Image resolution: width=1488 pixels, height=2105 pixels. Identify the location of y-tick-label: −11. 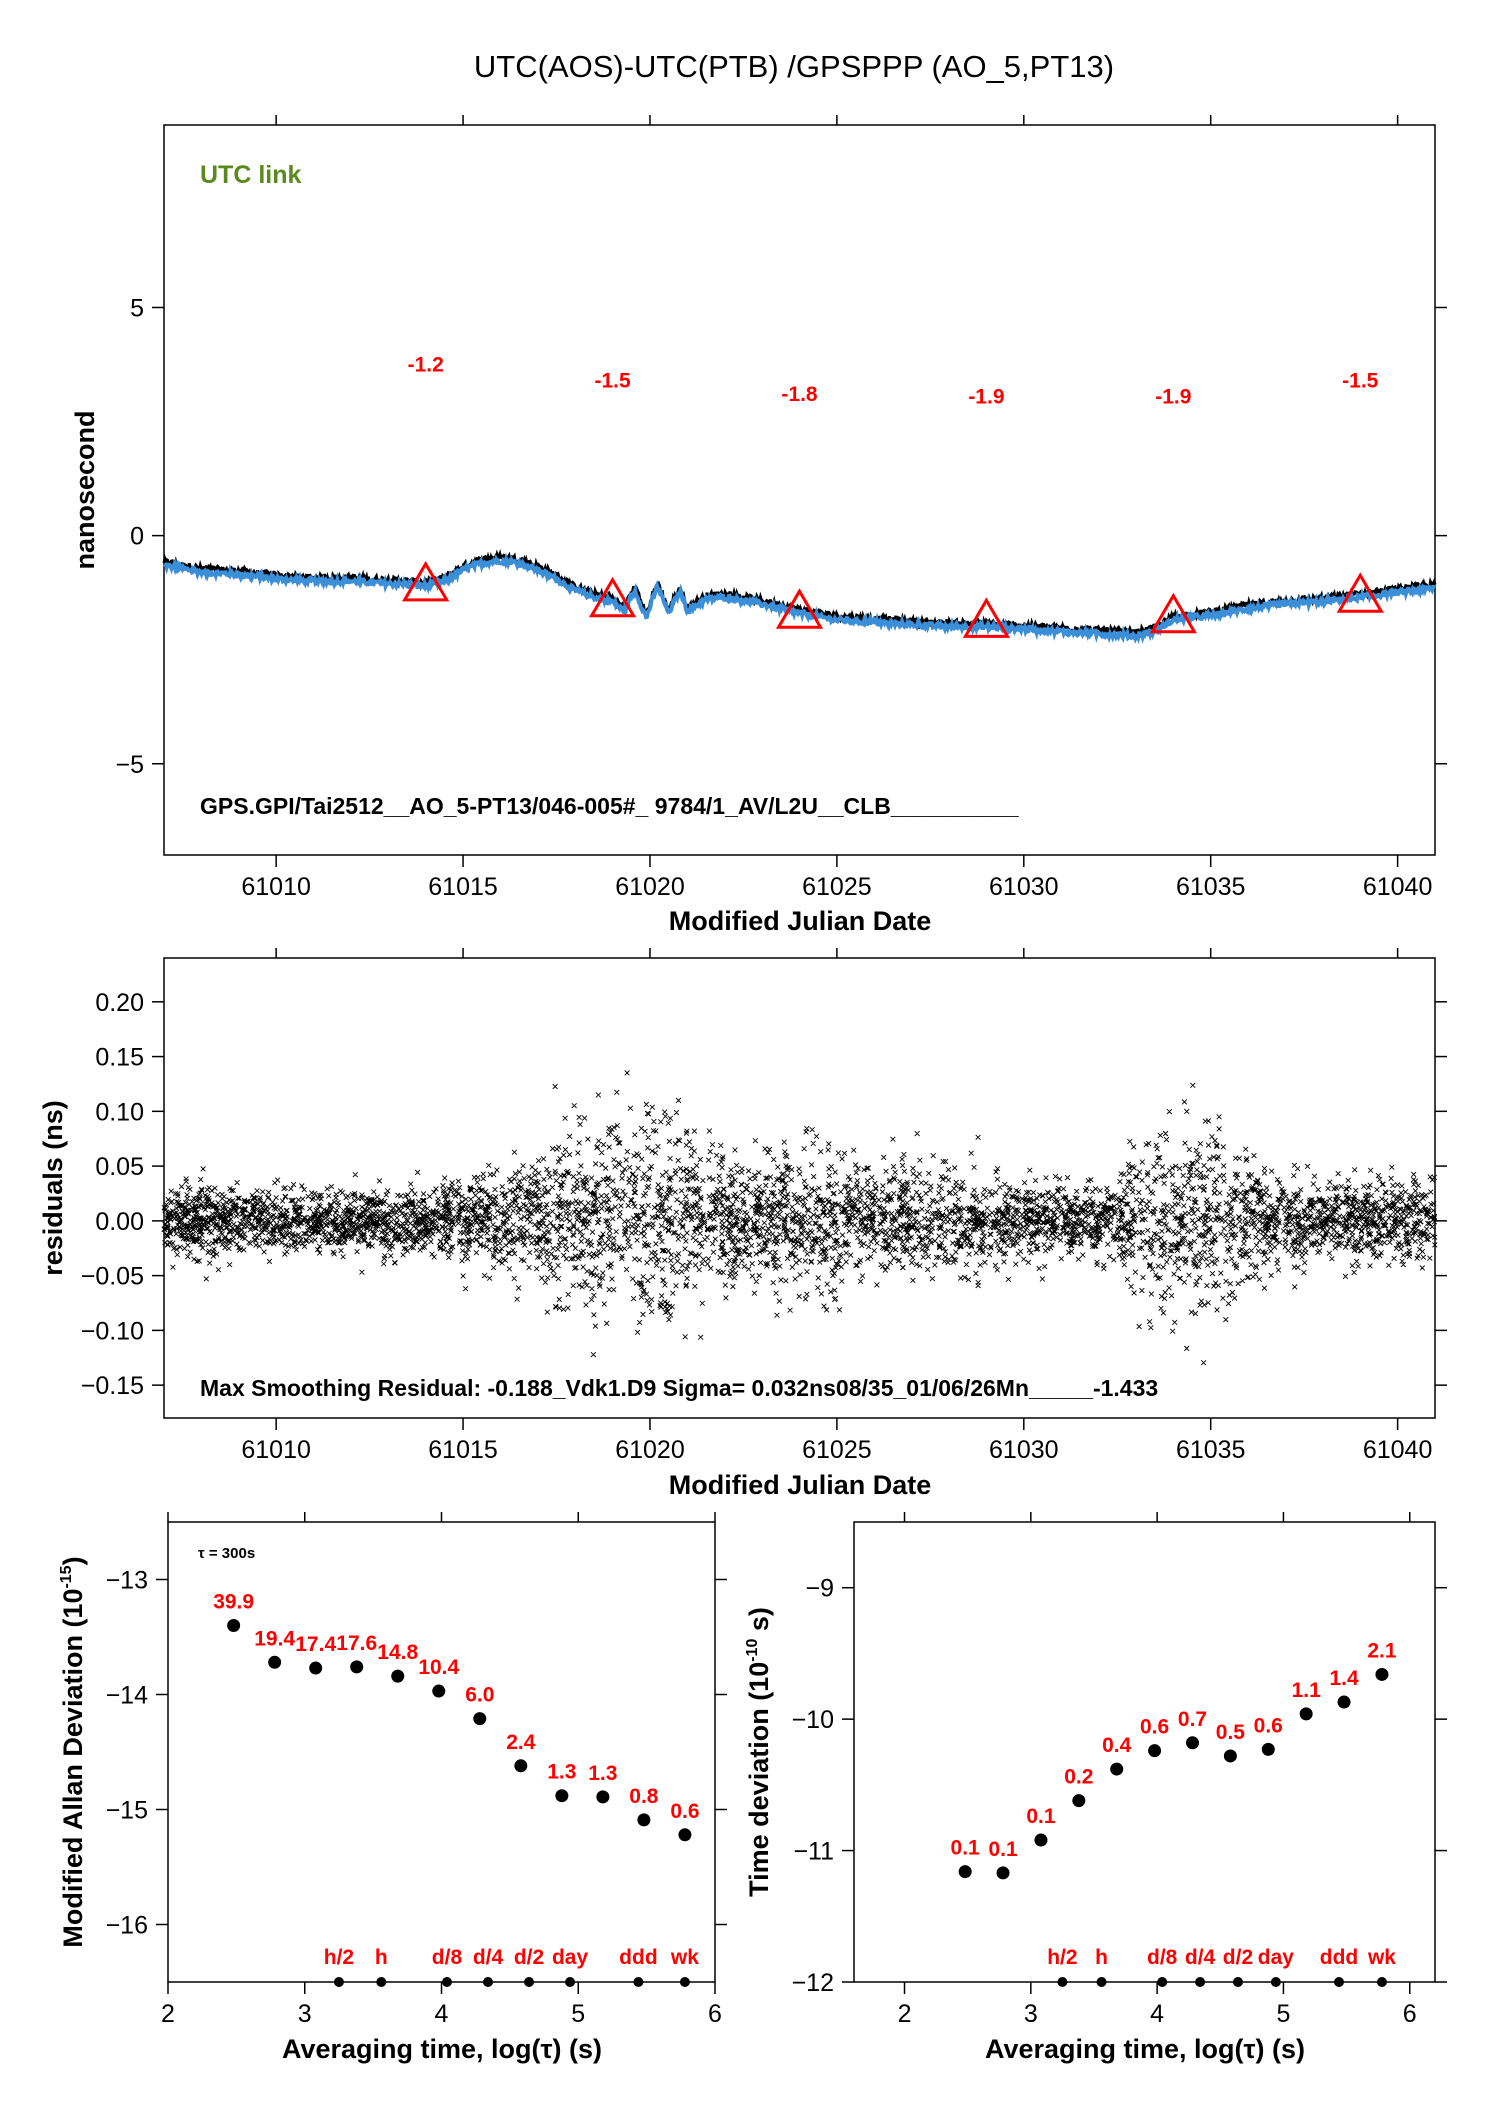
(813, 1852).